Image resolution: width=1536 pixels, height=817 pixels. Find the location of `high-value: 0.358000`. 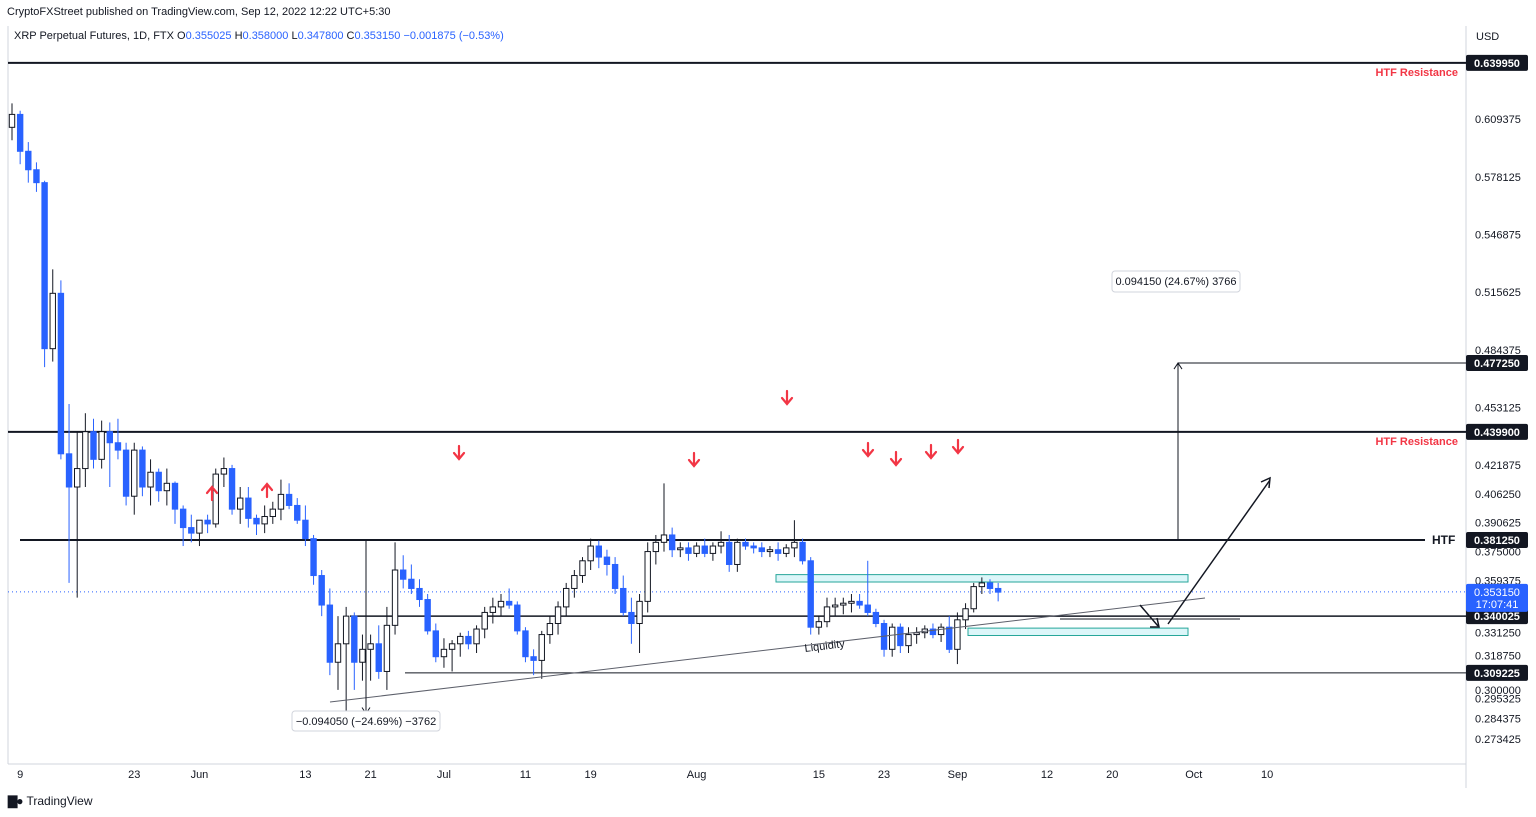

high-value: 0.358000 is located at coordinates (265, 36).